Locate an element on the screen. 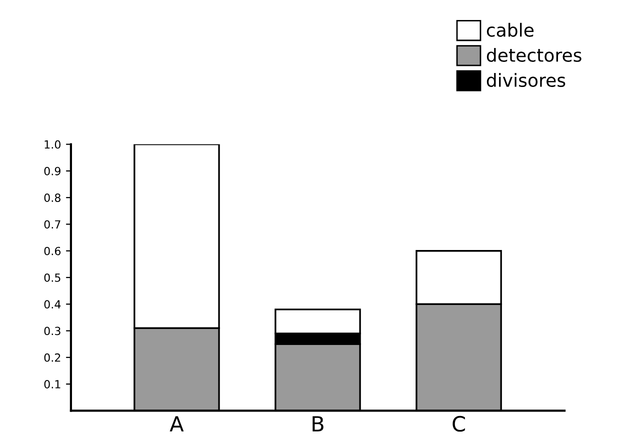 This screenshot has height=444, width=617. legend-label: divisores is located at coordinates (526, 80).